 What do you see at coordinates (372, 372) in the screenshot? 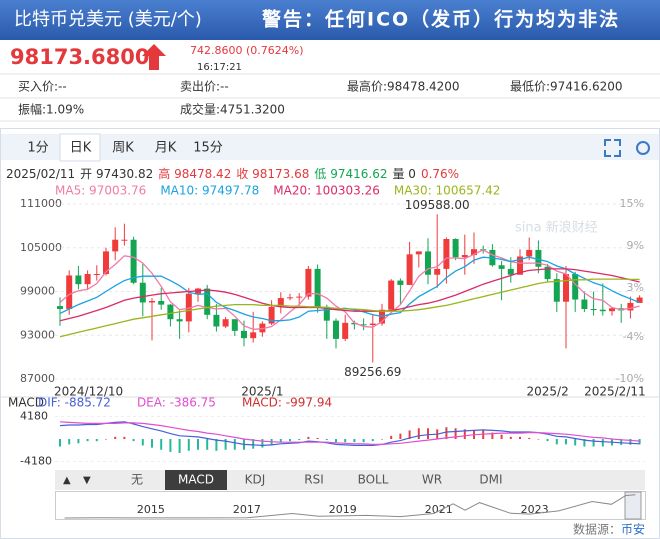
I see `min-label: 89256.69` at bounding box center [372, 372].